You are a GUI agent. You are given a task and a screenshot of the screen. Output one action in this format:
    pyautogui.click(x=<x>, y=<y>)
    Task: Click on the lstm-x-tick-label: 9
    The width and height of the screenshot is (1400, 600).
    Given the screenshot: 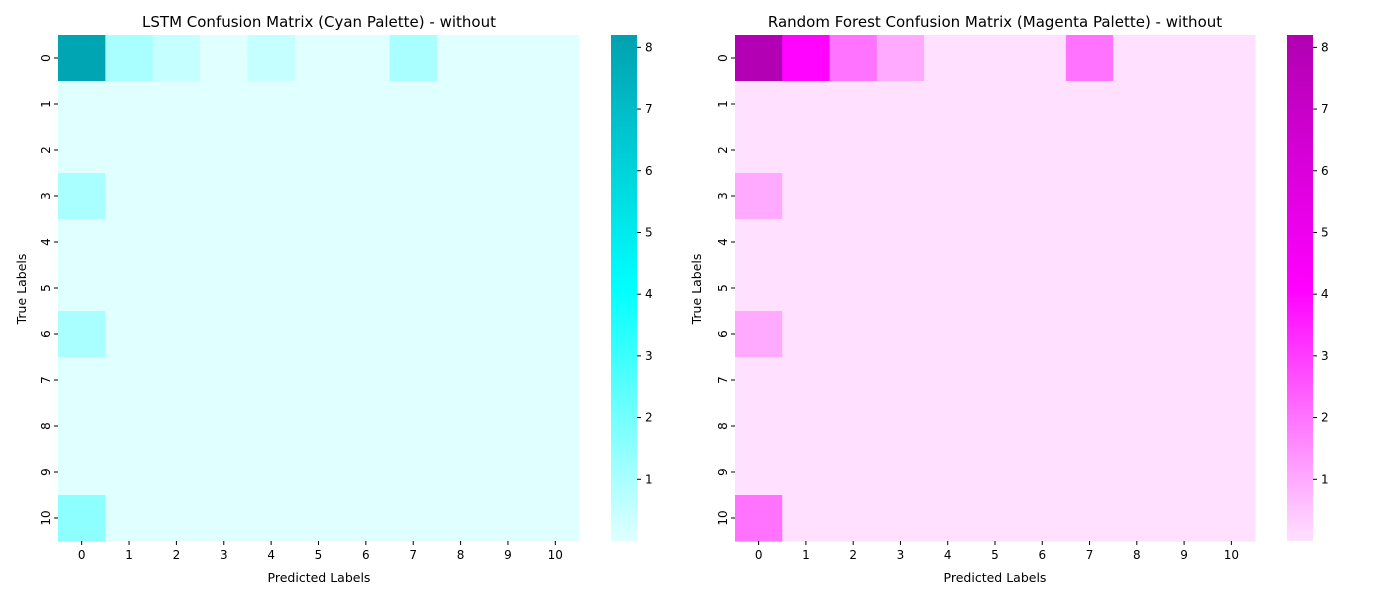 What is the action you would take?
    pyautogui.click(x=508, y=555)
    